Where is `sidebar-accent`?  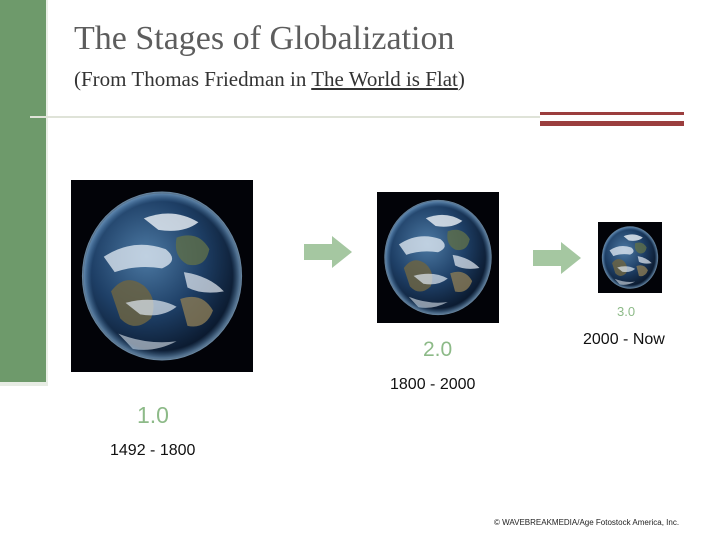 sidebar-accent is located at coordinates (23, 191).